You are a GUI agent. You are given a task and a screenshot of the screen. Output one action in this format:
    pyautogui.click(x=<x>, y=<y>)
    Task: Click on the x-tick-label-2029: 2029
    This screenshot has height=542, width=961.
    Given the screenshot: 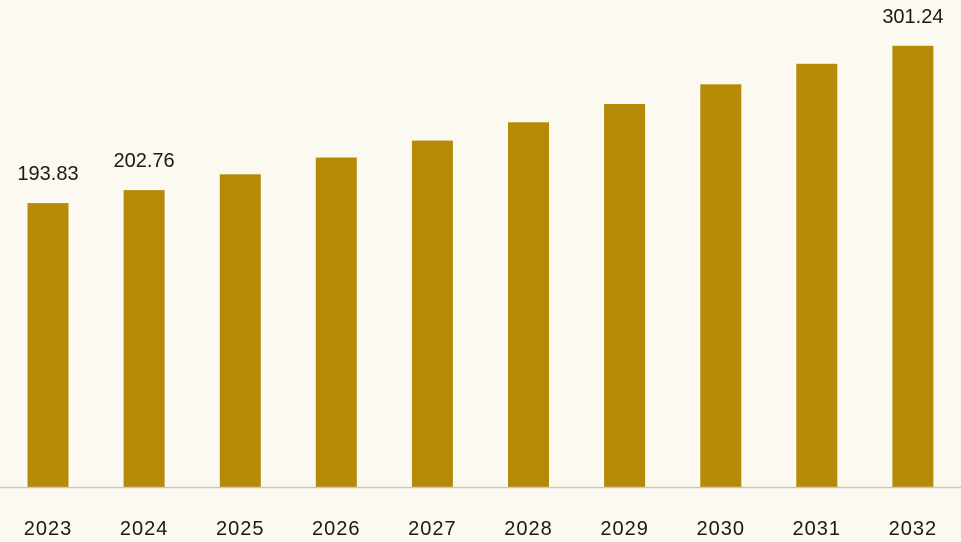 What is the action you would take?
    pyautogui.click(x=624, y=529)
    